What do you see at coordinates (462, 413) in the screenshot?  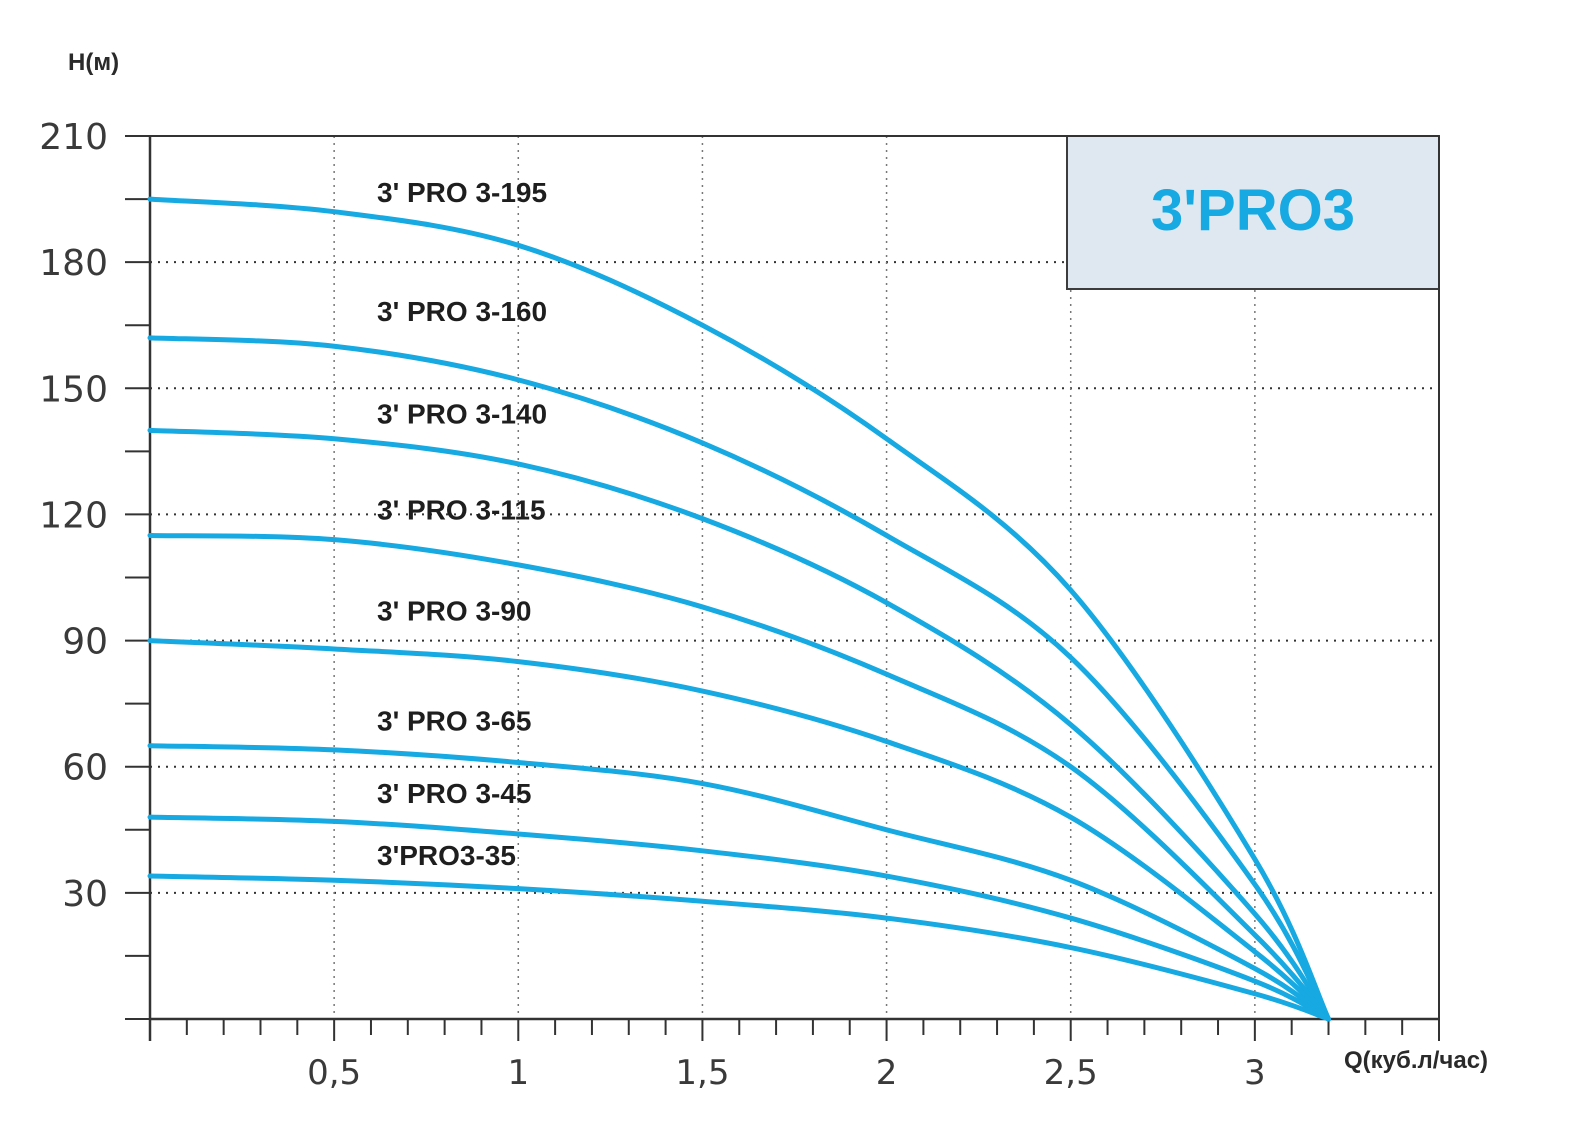 I see `series-label: 3' PRO 3-140` at bounding box center [462, 413].